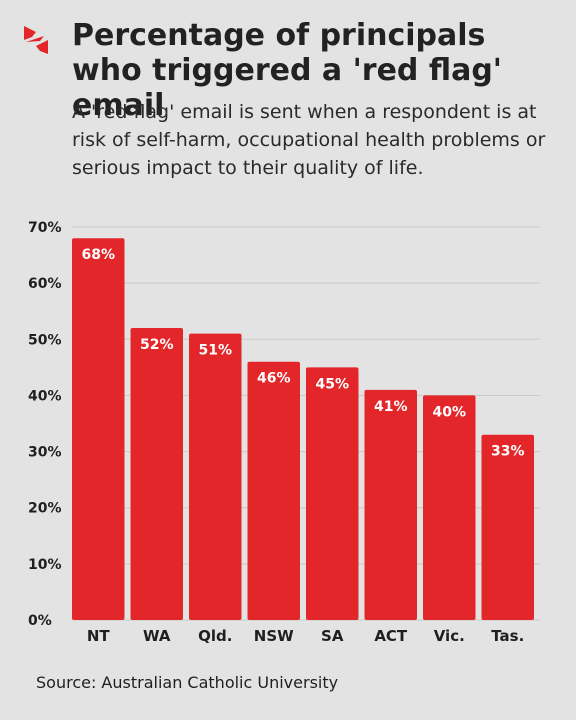 The image size is (576, 720). Describe the element at coordinates (45, 340) in the screenshot. I see `y-tick-label: 50%` at that location.